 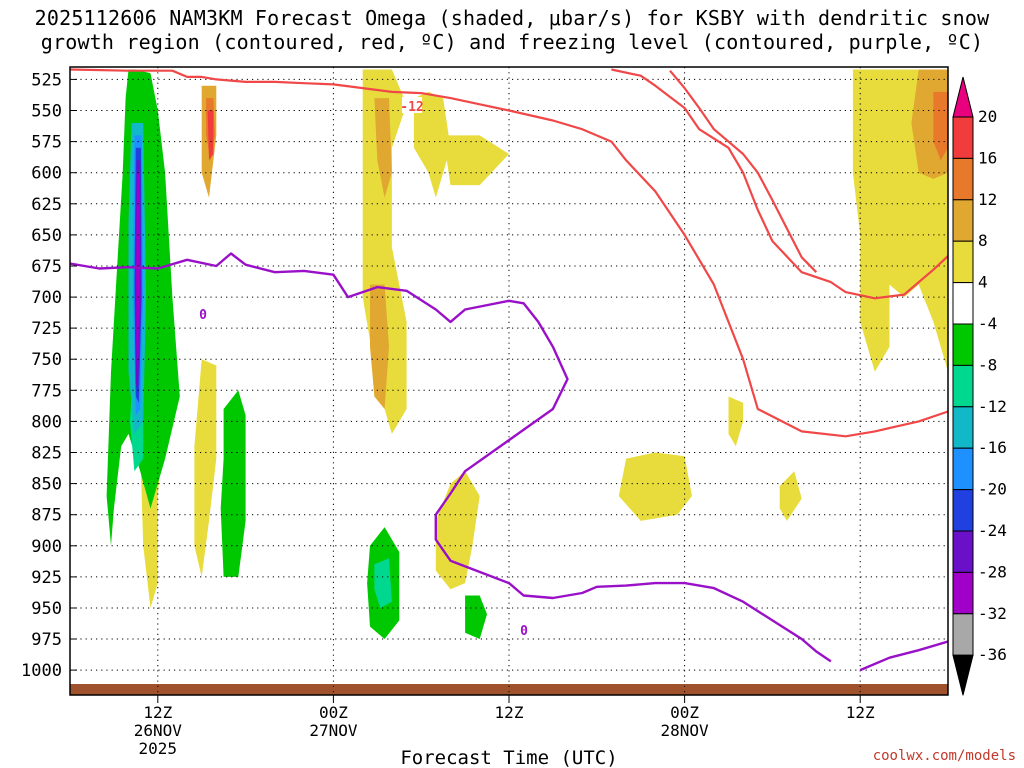 What do you see at coordinates (46, 267) in the screenshot?
I see `y-tick-label-675: 675` at bounding box center [46, 267].